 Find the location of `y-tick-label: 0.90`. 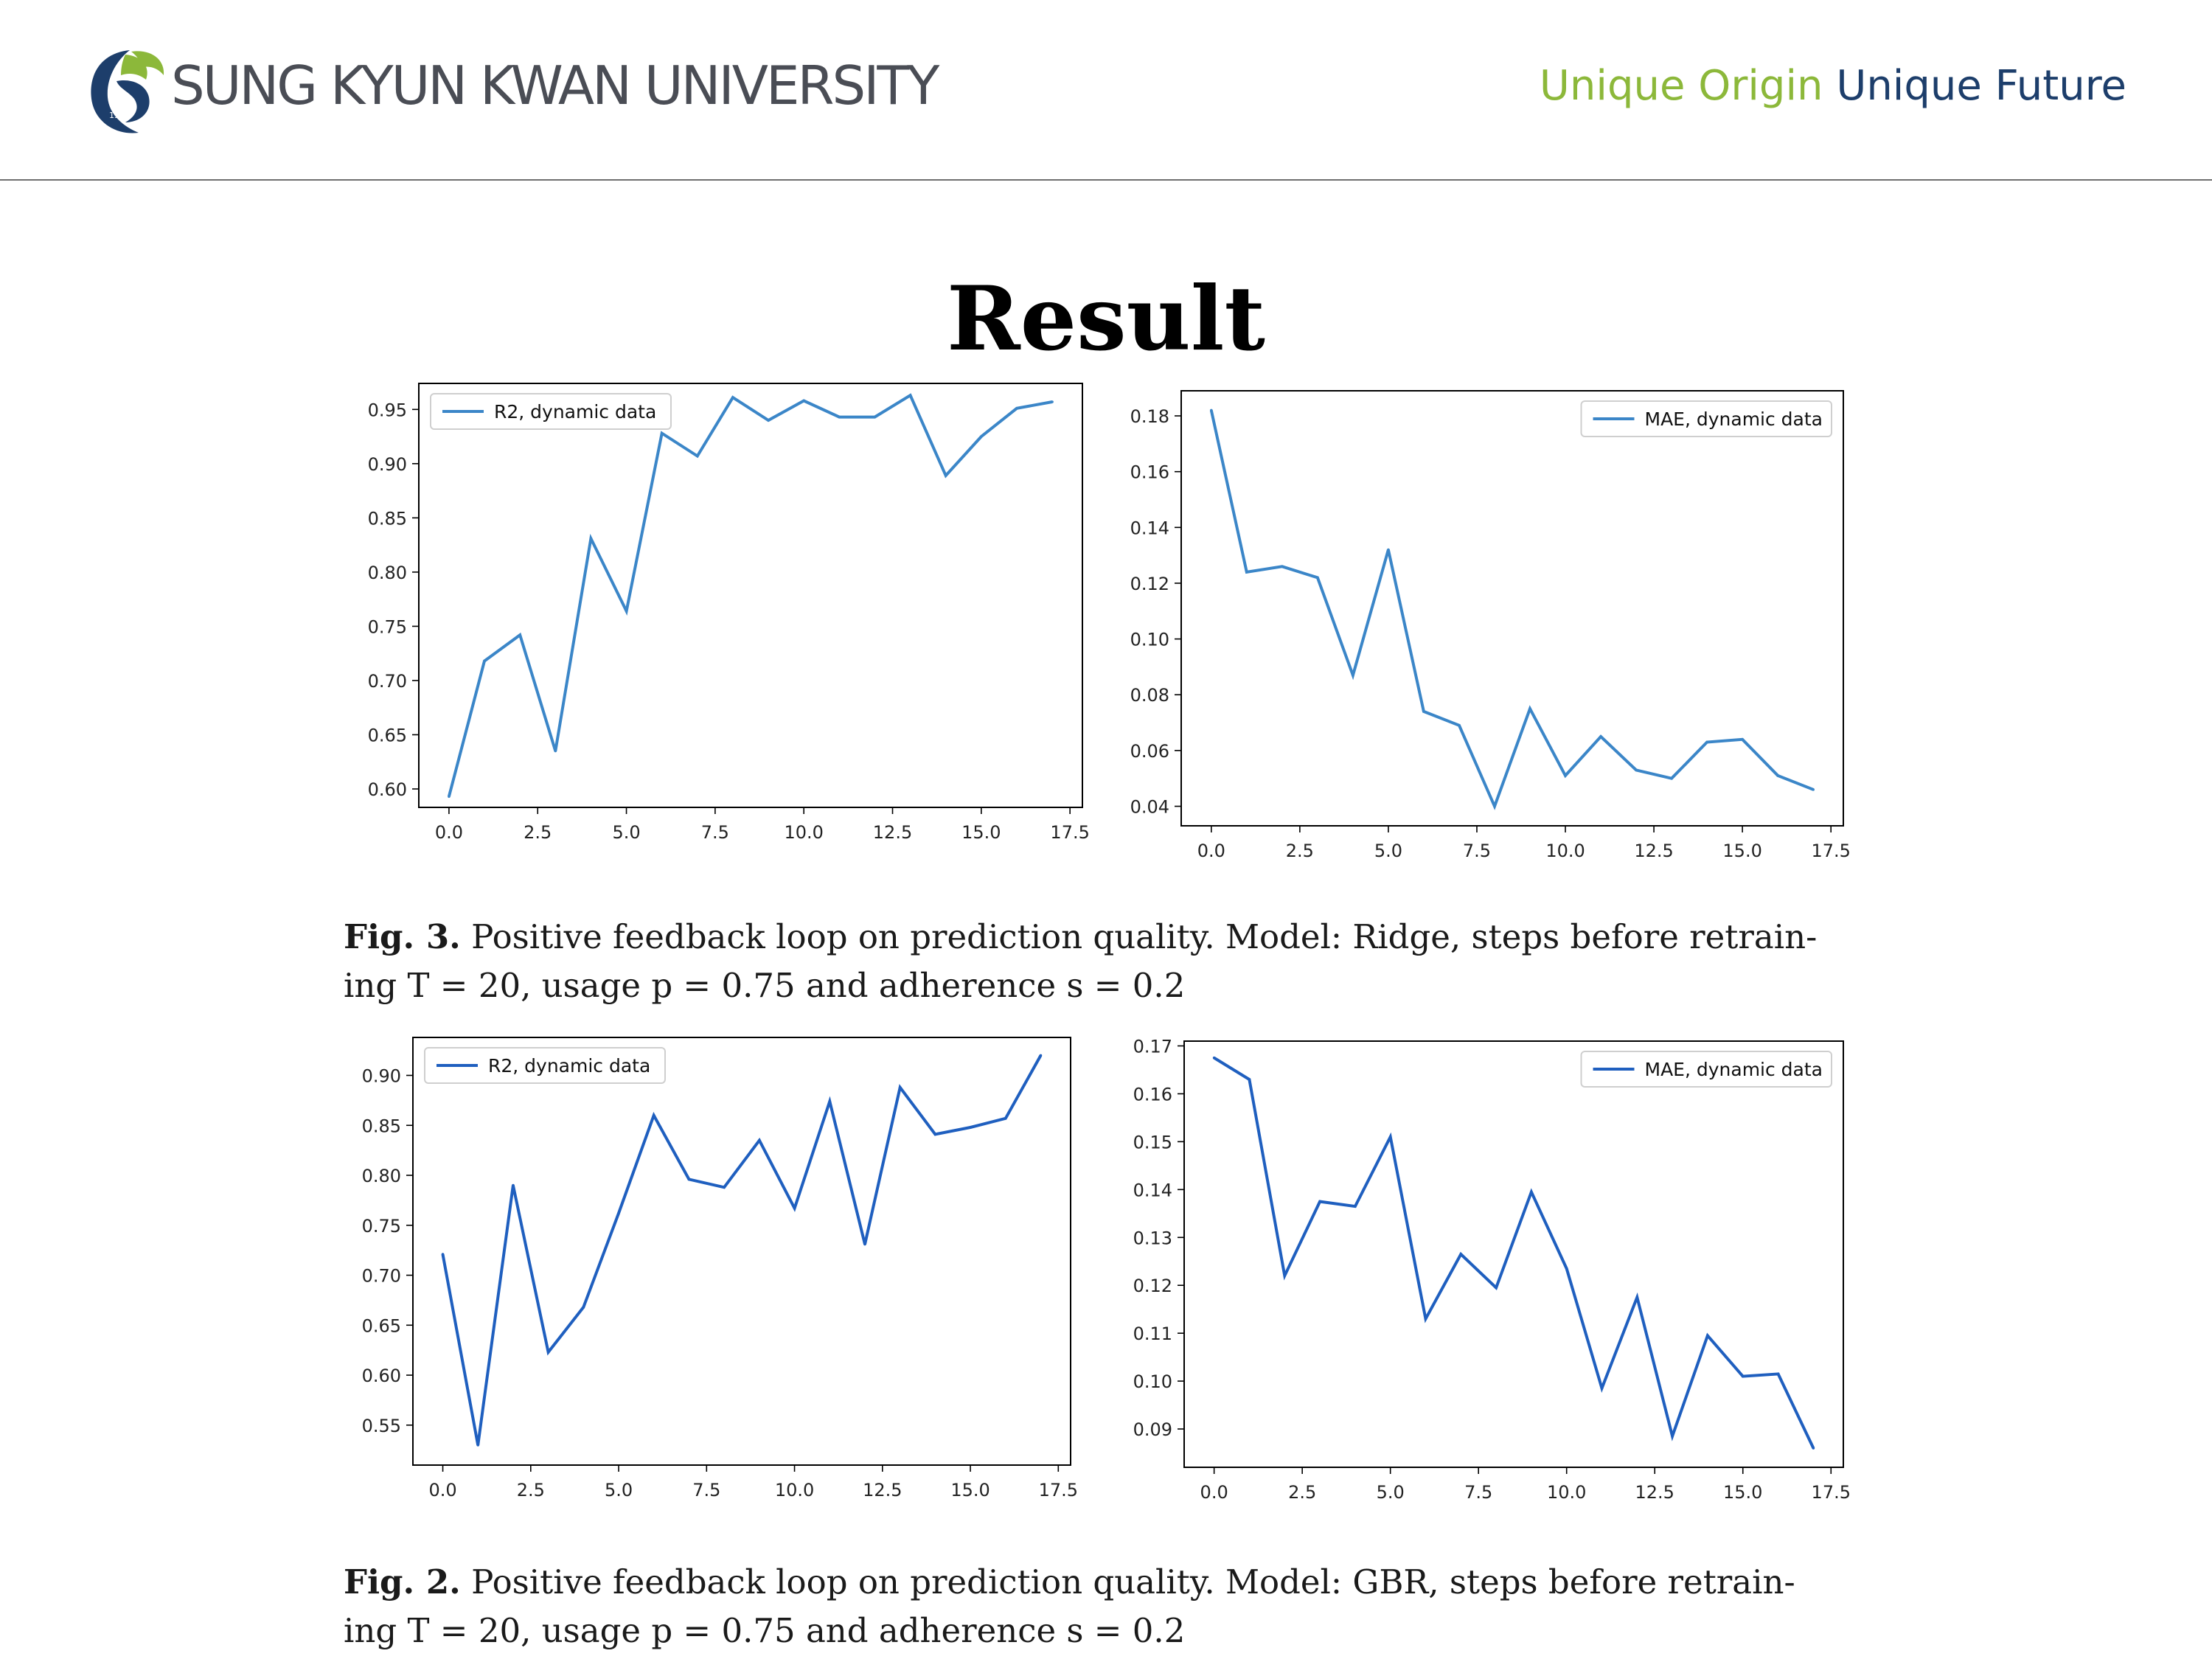

y-tick-label: 0.90 is located at coordinates (387, 464).